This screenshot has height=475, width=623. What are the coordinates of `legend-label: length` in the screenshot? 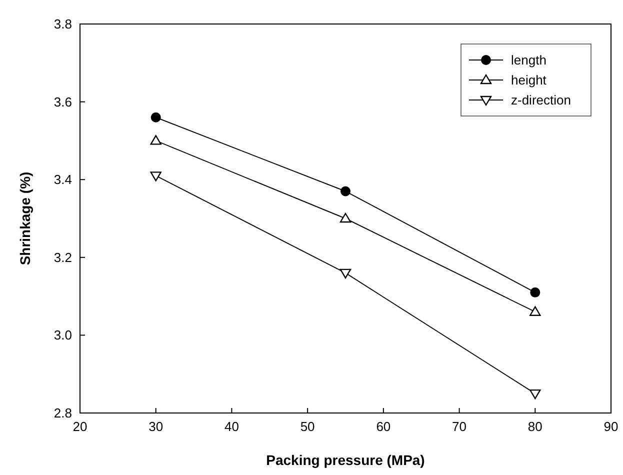 It's located at (528, 60).